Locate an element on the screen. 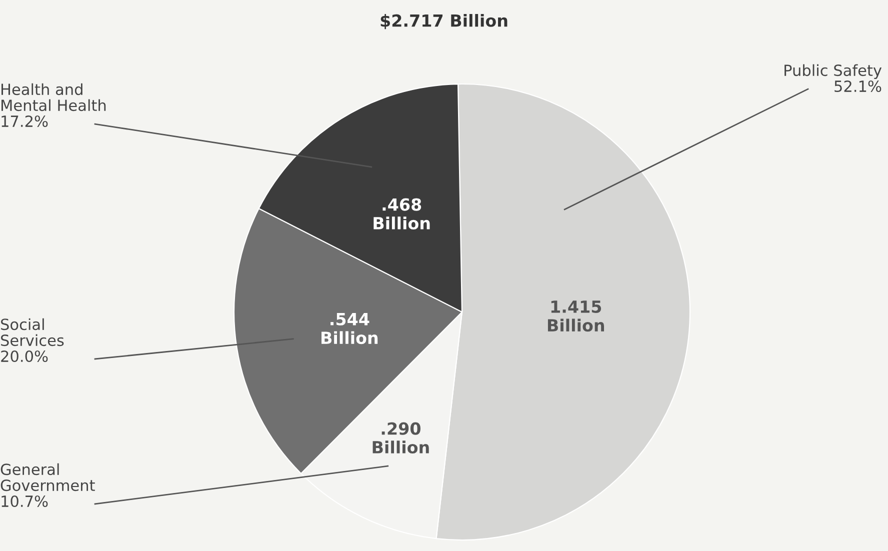 This screenshot has height=551, width=888. data-label: 1.415 Billion is located at coordinates (576, 316).